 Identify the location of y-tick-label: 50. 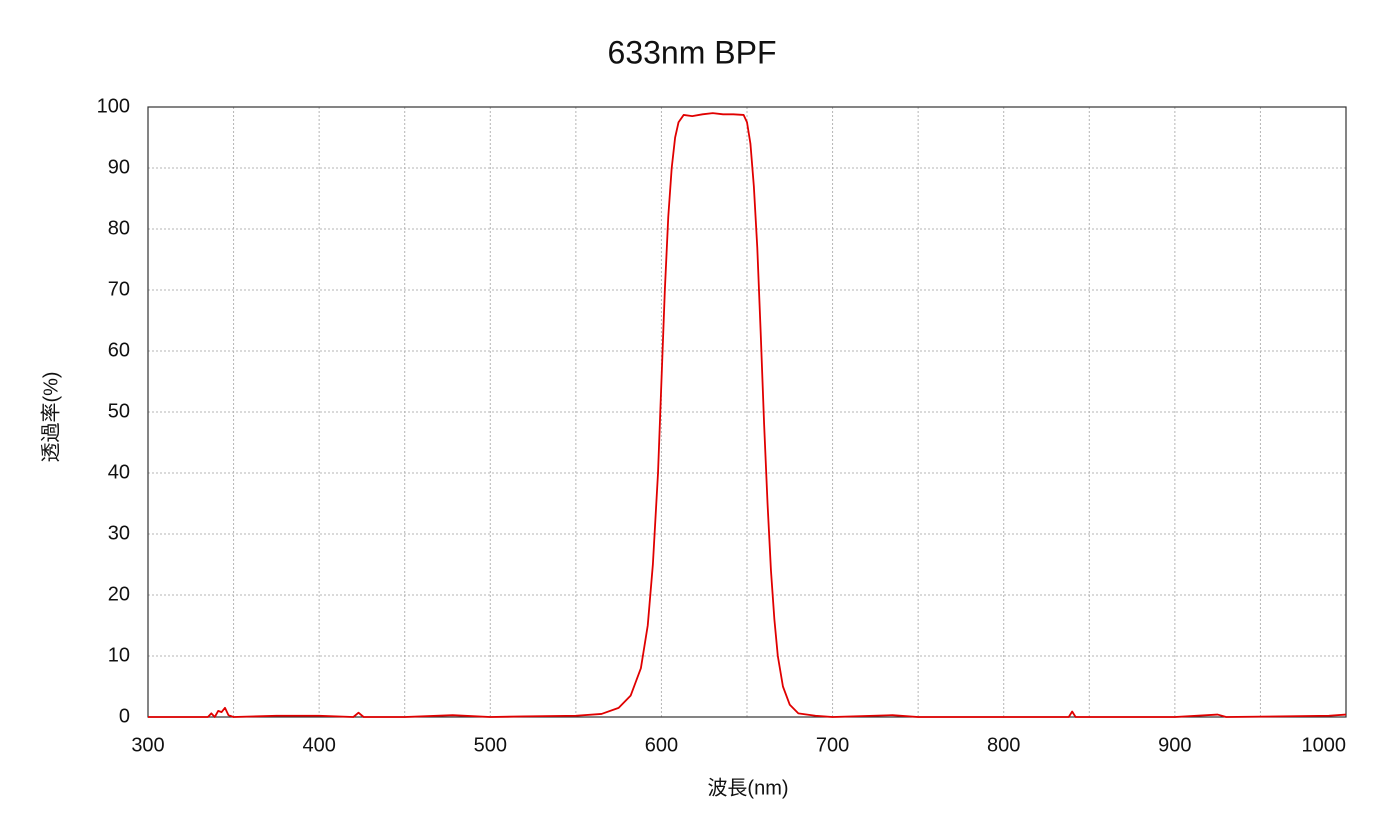
(119, 411).